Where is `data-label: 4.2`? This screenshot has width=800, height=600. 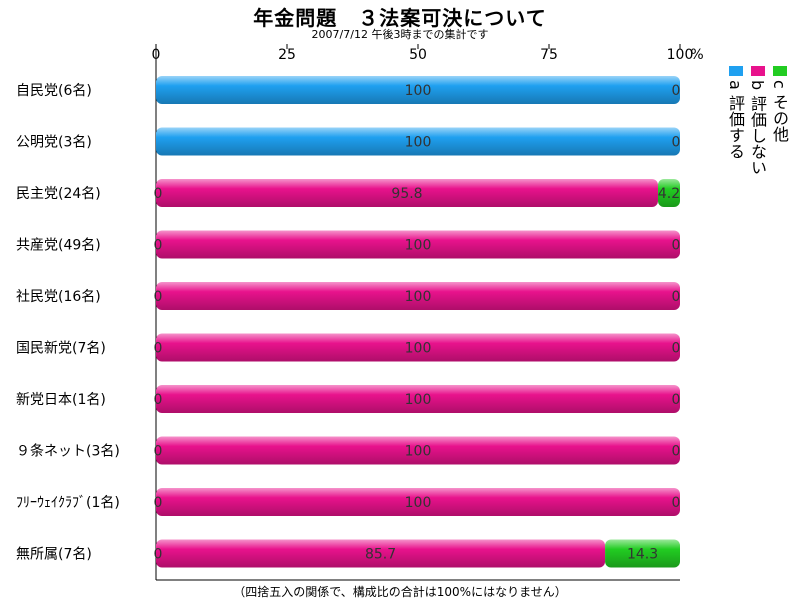 data-label: 4.2 is located at coordinates (669, 194).